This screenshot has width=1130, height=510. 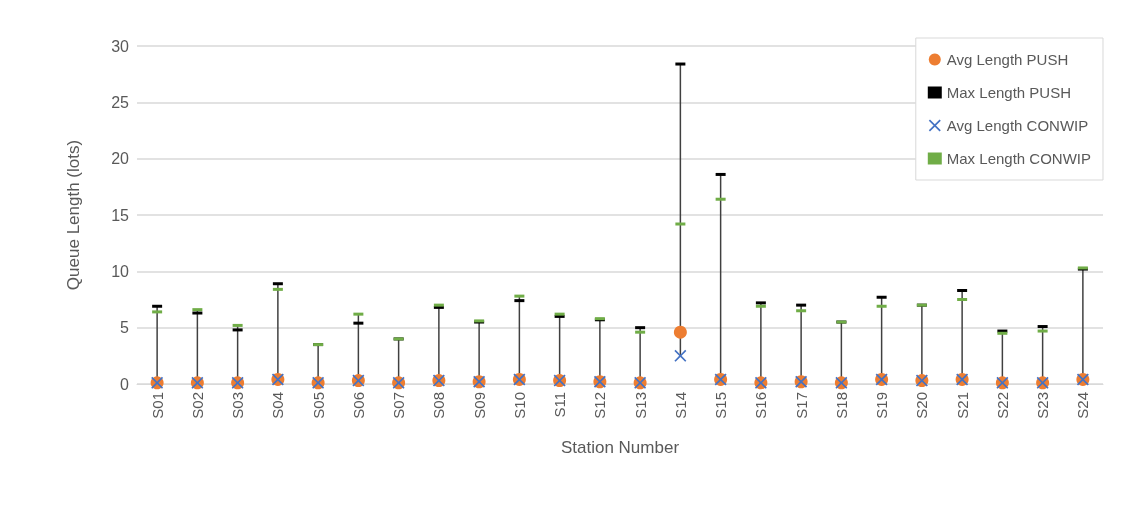 What do you see at coordinates (73, 215) in the screenshot?
I see `y-axis-title: Queue Length (lots)` at bounding box center [73, 215].